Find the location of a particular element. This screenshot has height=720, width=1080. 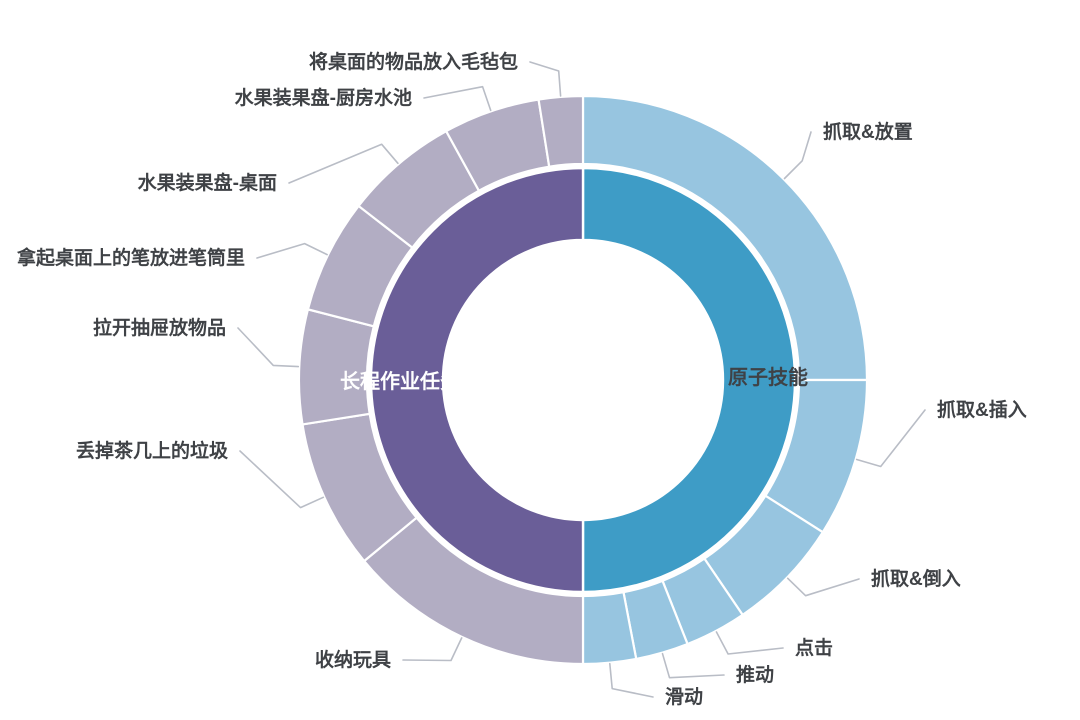

callout-label: 水果装果盘-桌面 is located at coordinates (207, 182).